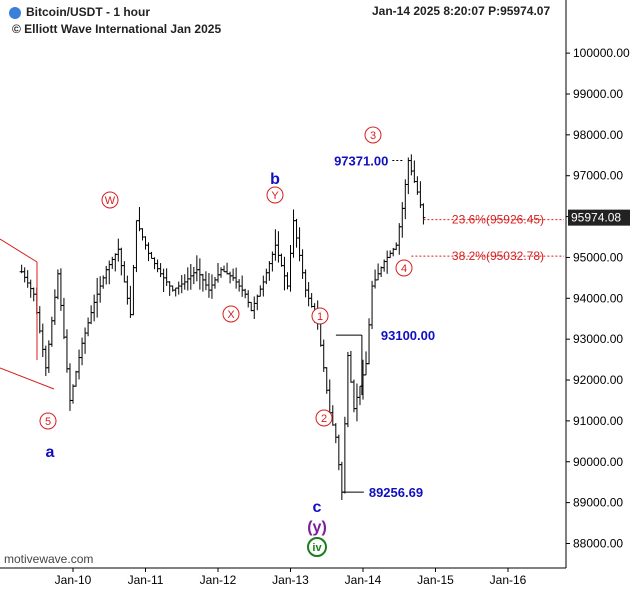 This screenshot has height=590, width=638. I want to click on wave-label: iv, so click(317, 548).